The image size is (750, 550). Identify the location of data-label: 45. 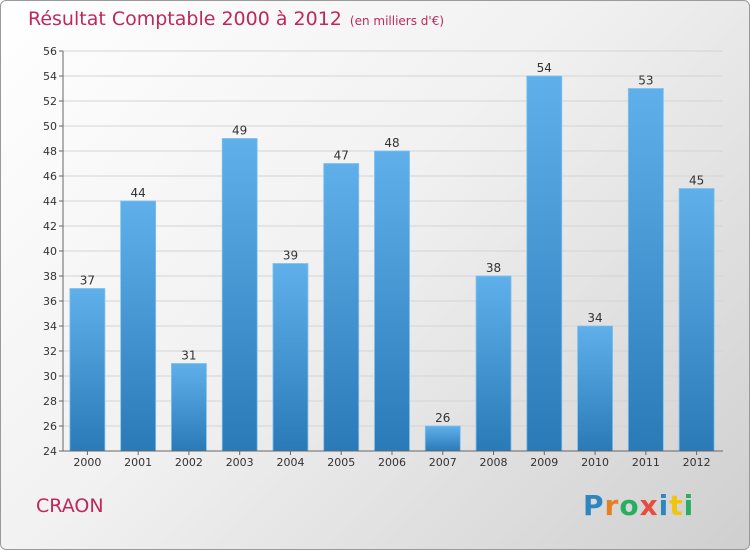
(696, 181).